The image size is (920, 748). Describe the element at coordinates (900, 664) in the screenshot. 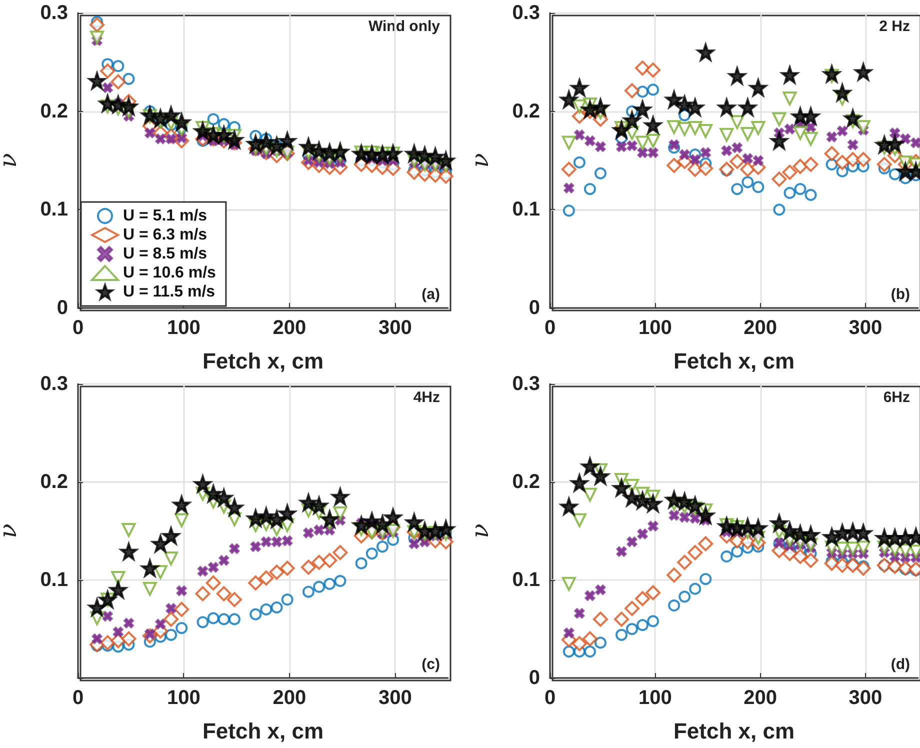

I see `annotation: (d)` at that location.